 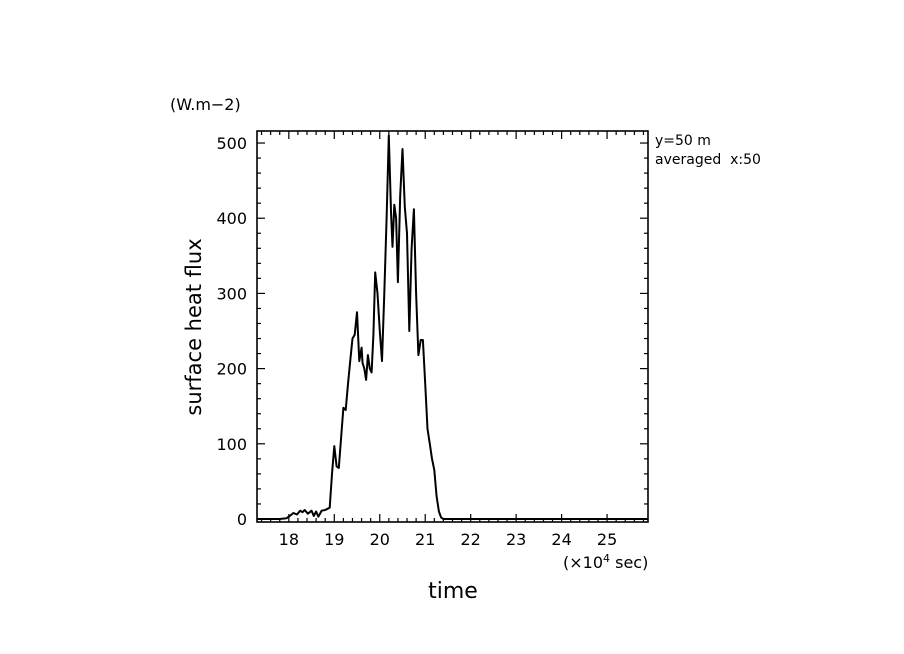 I want to click on y-tick-label: 100, so click(x=231, y=444).